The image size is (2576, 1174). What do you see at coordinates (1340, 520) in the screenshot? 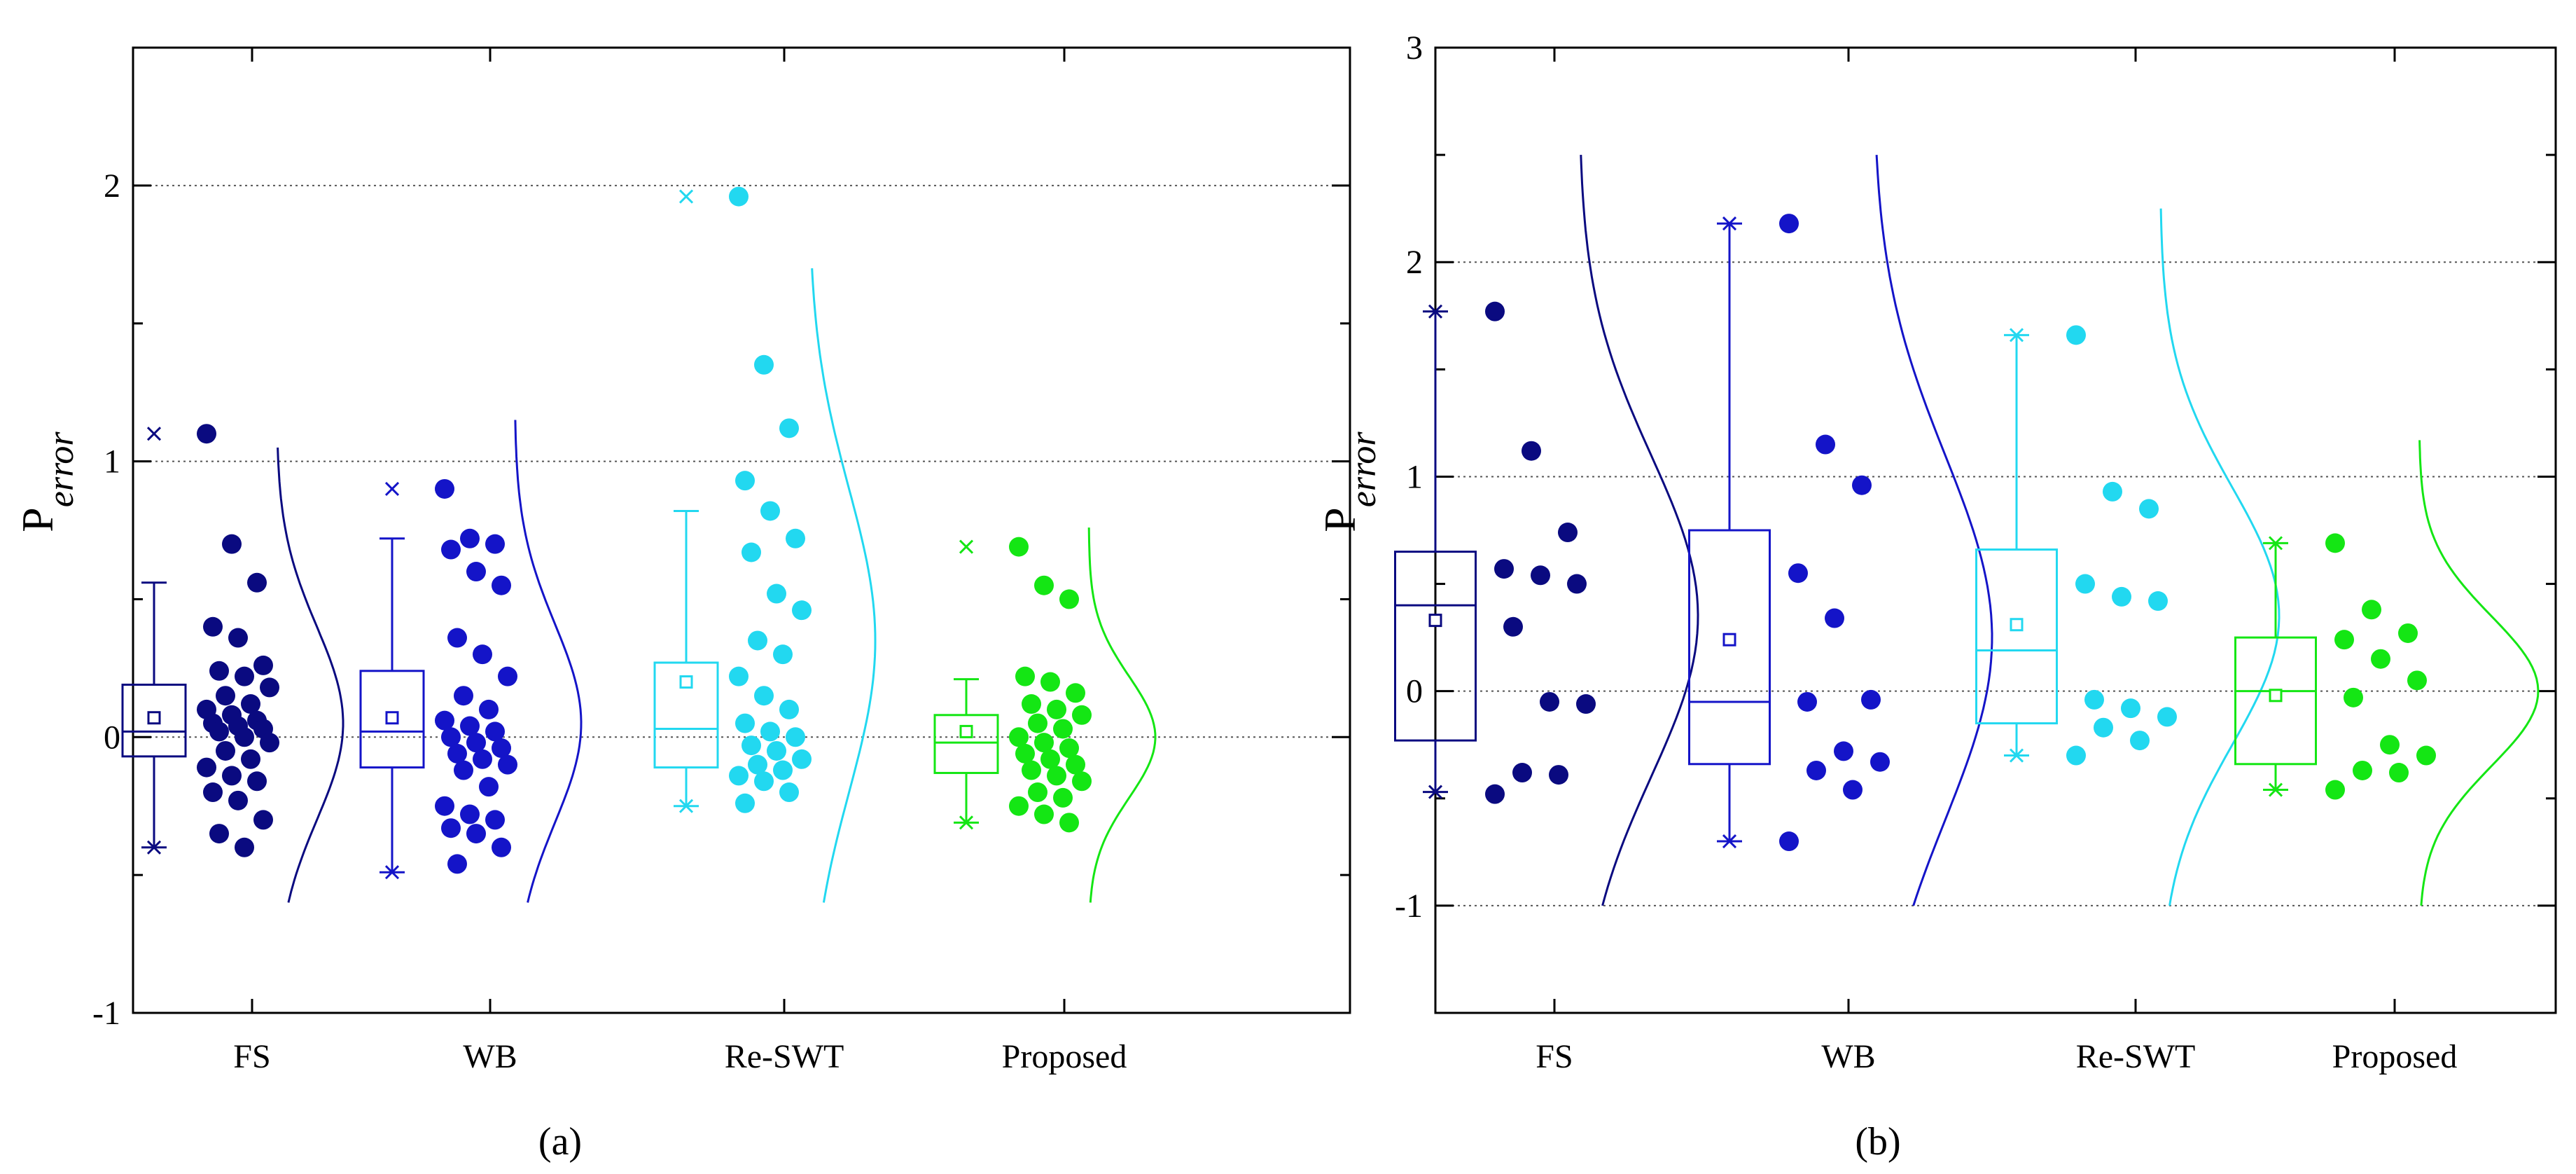
I see `y-axis-label-main: P` at bounding box center [1340, 520].